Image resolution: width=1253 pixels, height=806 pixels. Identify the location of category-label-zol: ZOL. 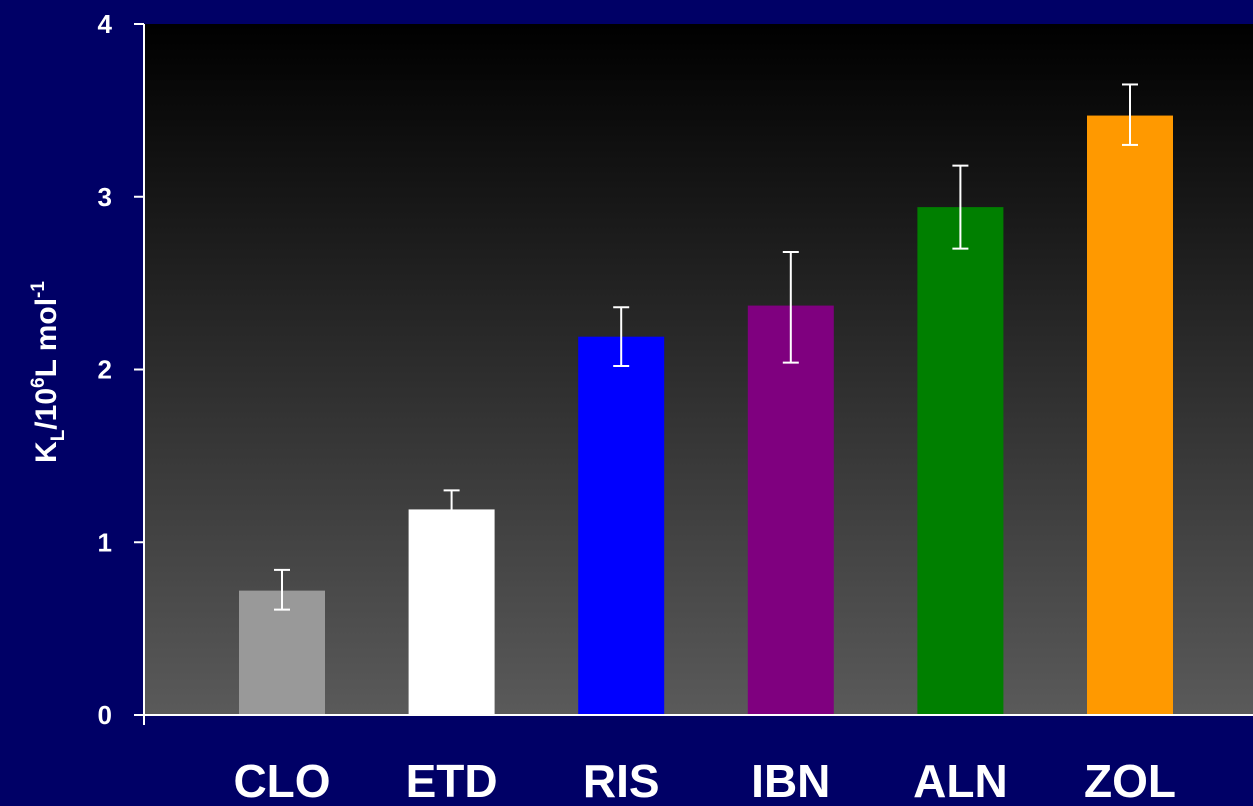
(1130, 780).